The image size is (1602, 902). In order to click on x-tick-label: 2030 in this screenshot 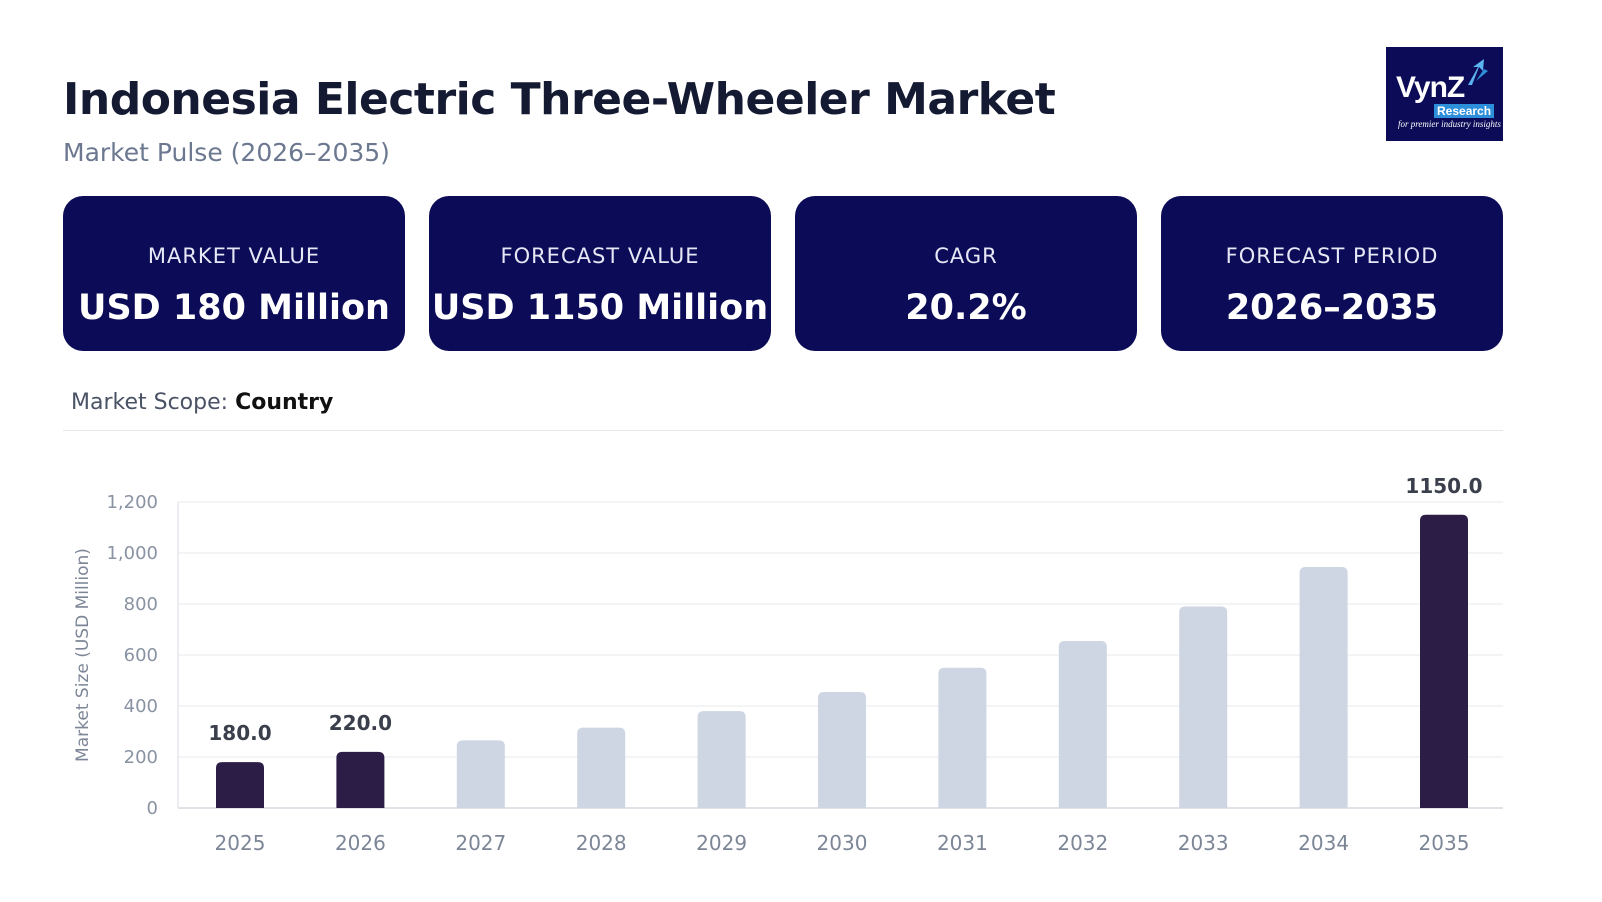, I will do `click(842, 843)`.